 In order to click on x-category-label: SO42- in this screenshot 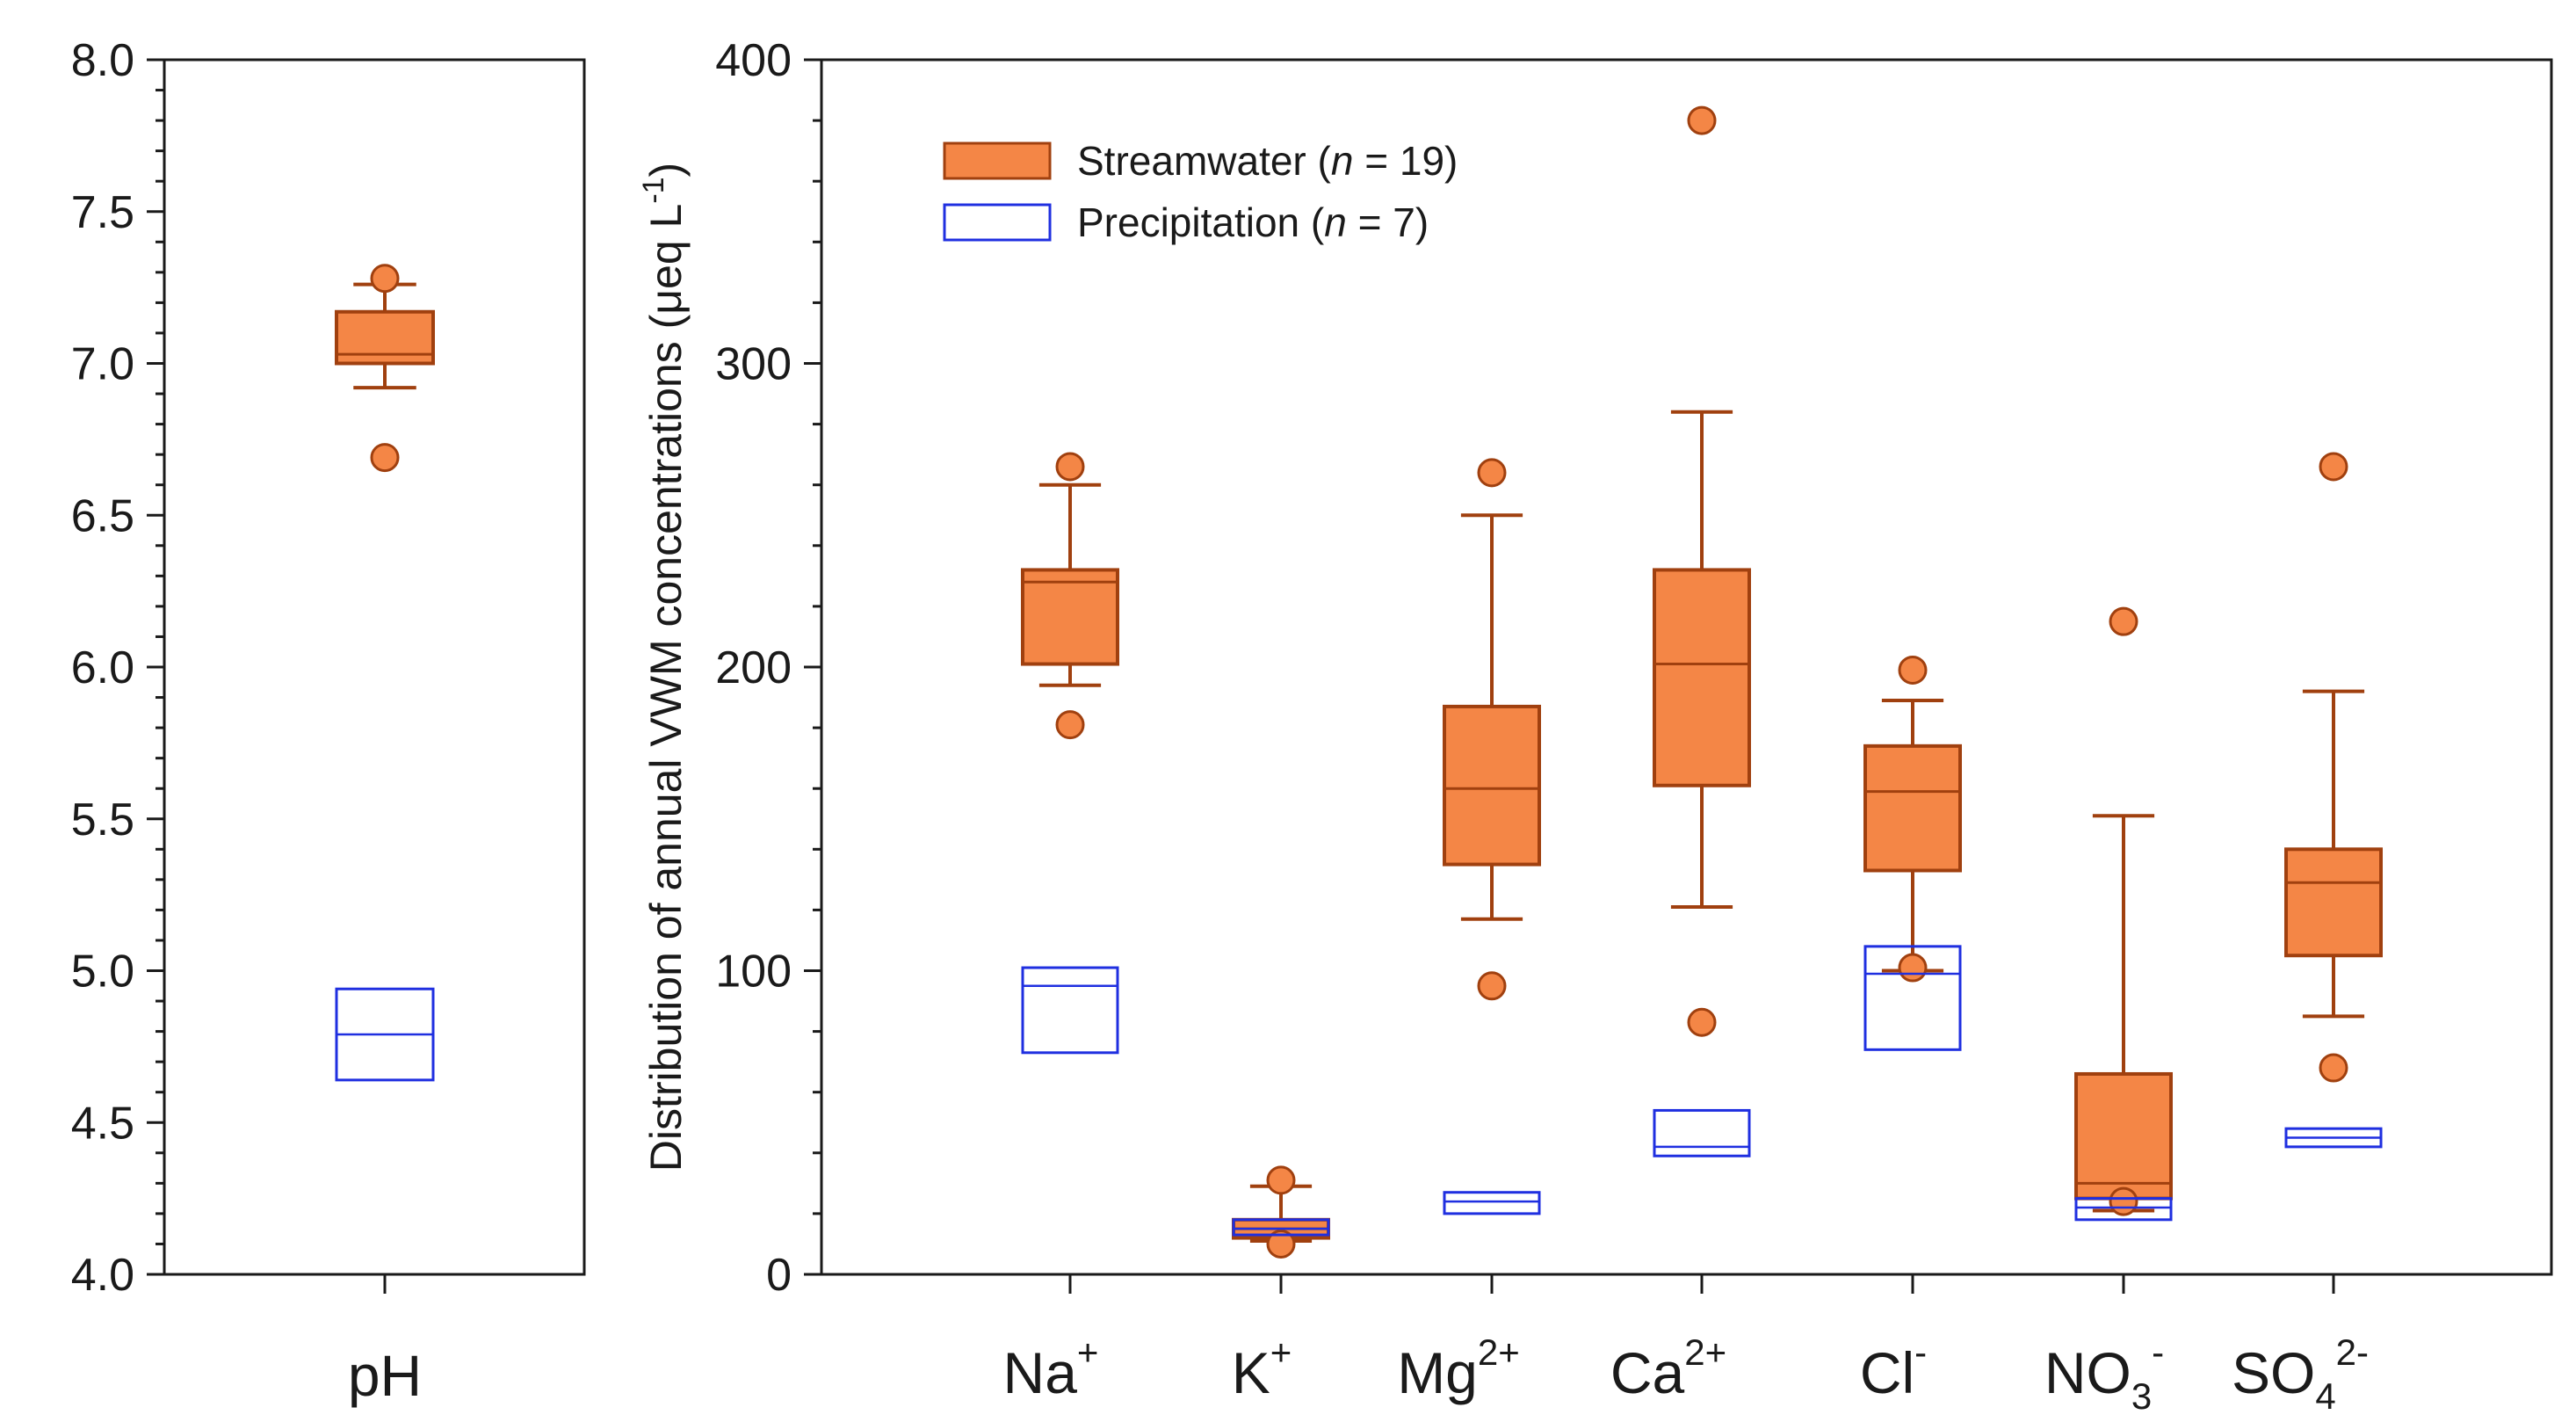, I will do `click(2300, 1374)`.